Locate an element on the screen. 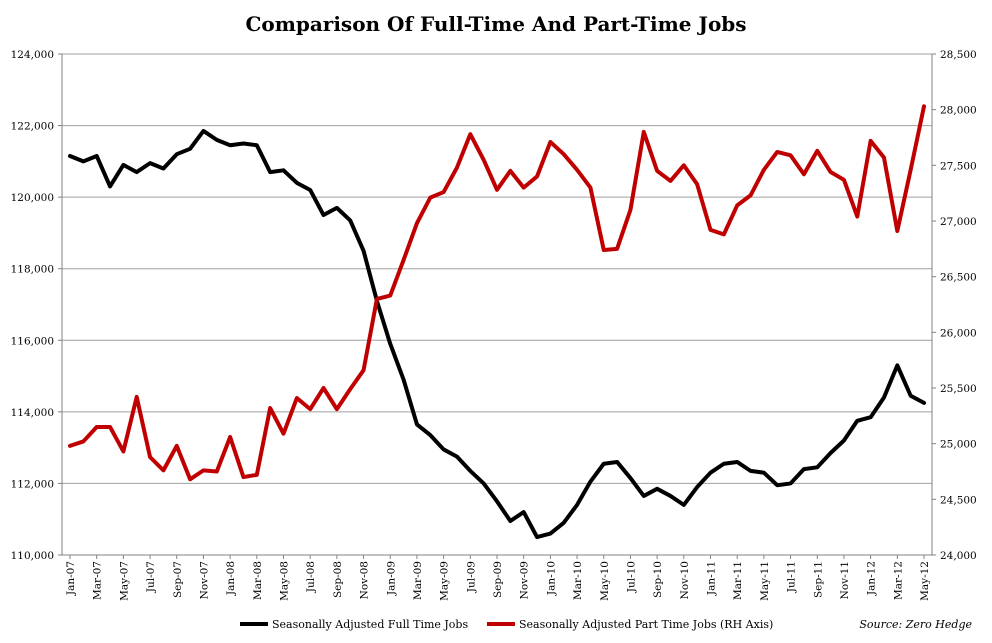  x-tick-label: Sep-08 is located at coordinates (338, 579).